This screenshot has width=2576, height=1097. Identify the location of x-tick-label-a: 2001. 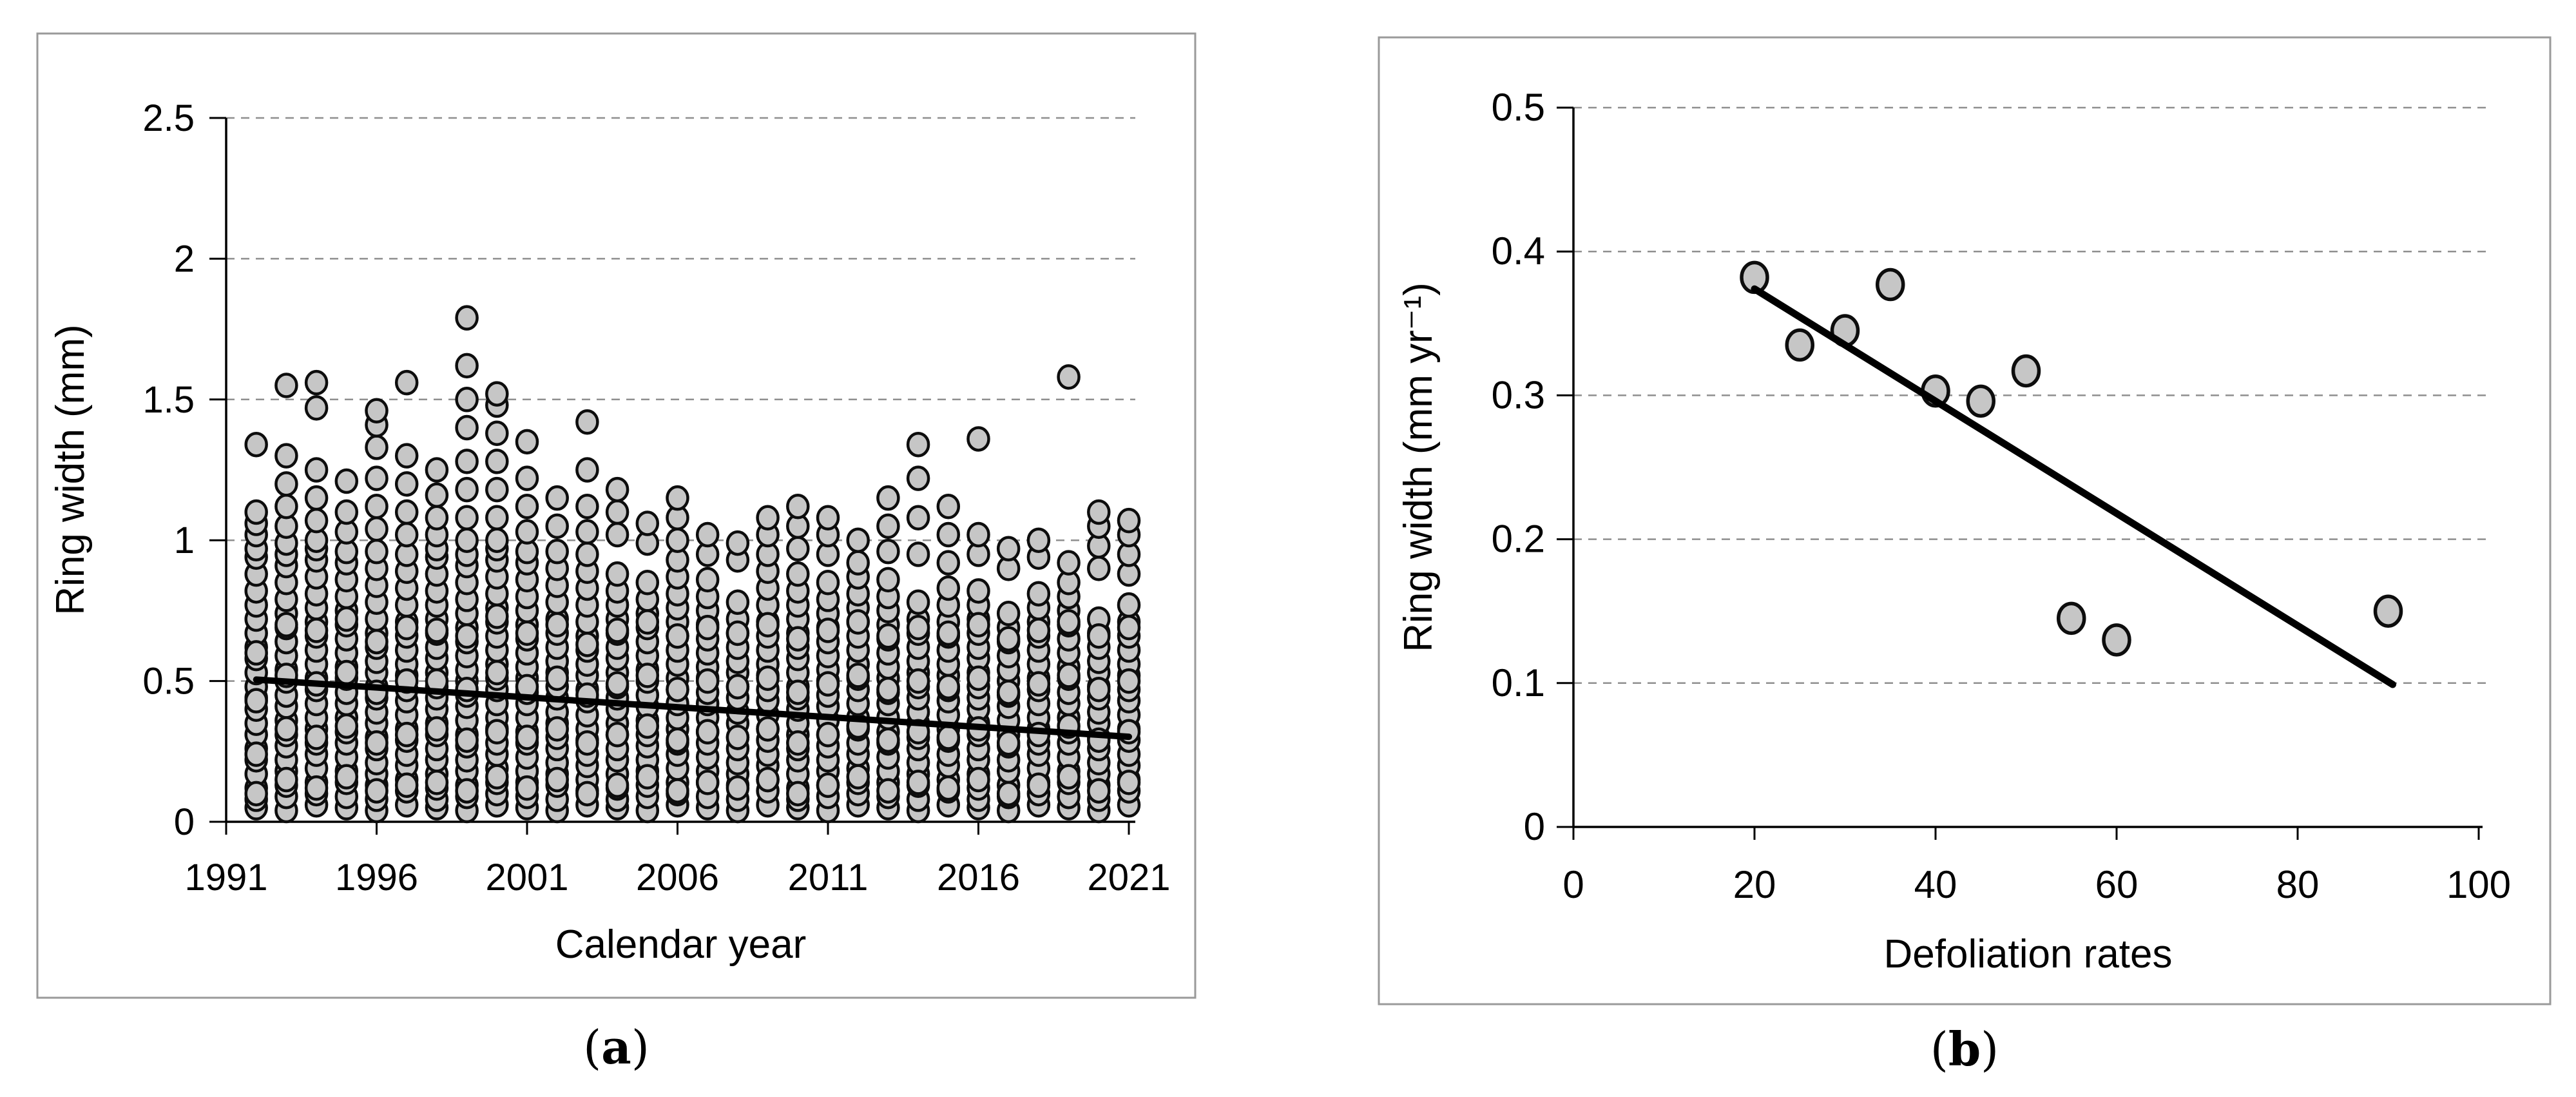
(526, 877).